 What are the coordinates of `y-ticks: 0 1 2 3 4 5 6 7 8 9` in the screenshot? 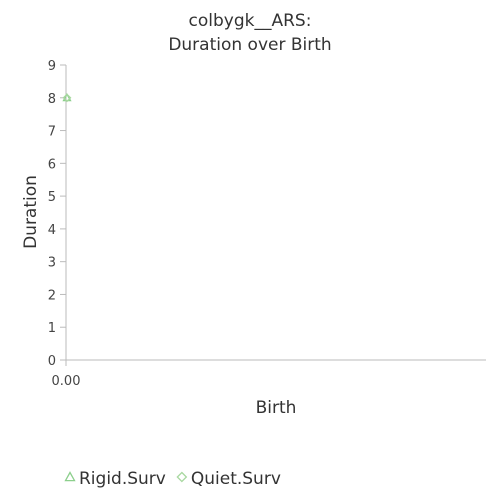 It's located at (57, 214).